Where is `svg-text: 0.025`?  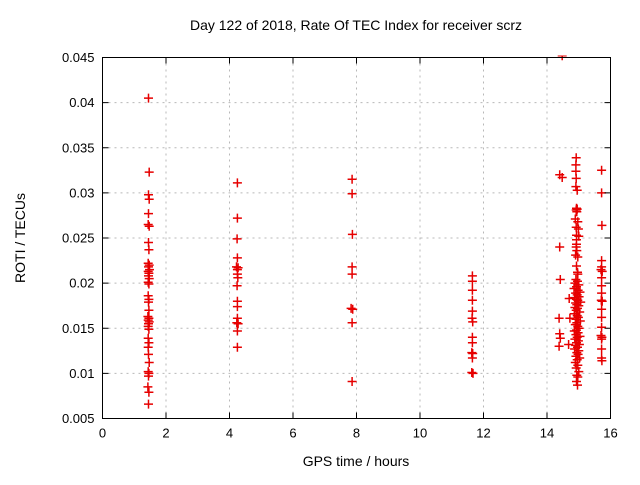 svg-text: 0.025 is located at coordinates (78, 238).